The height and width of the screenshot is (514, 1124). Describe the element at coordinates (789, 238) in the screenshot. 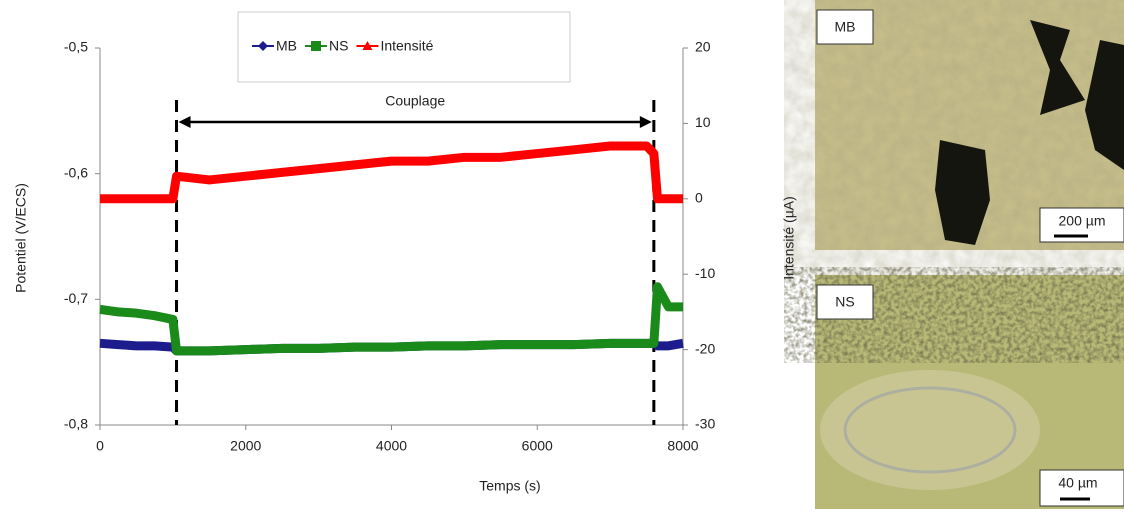

I see `y2-axis-title: Intensité (µA)` at that location.